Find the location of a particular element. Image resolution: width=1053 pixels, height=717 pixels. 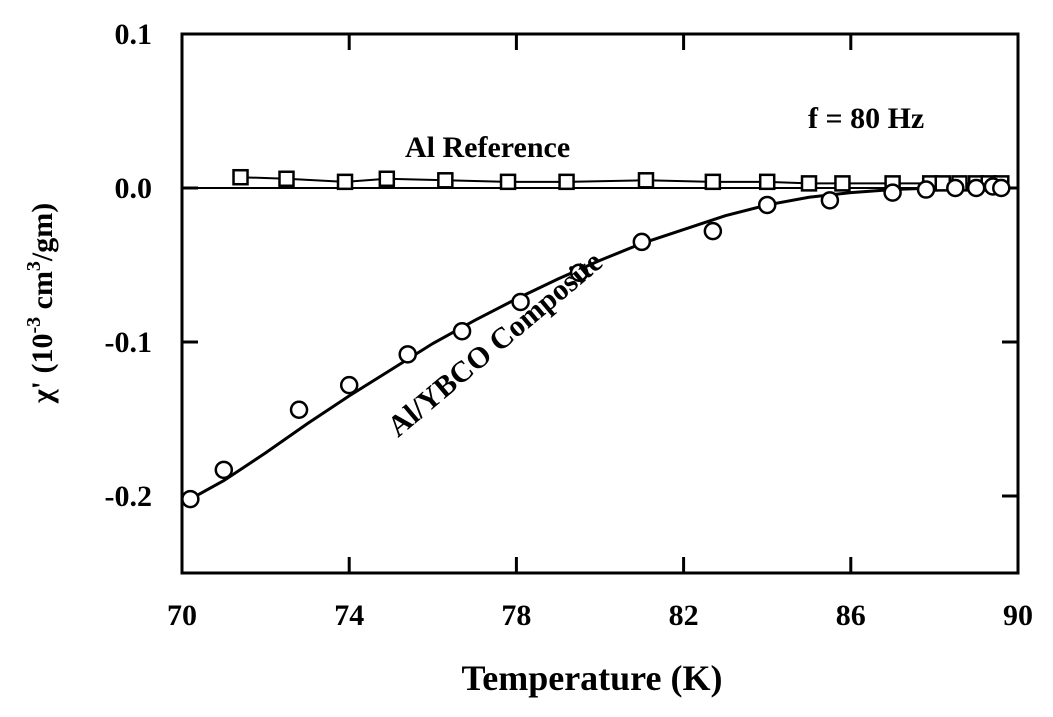

x-axis-title: Temperature (K) is located at coordinates (592, 678).